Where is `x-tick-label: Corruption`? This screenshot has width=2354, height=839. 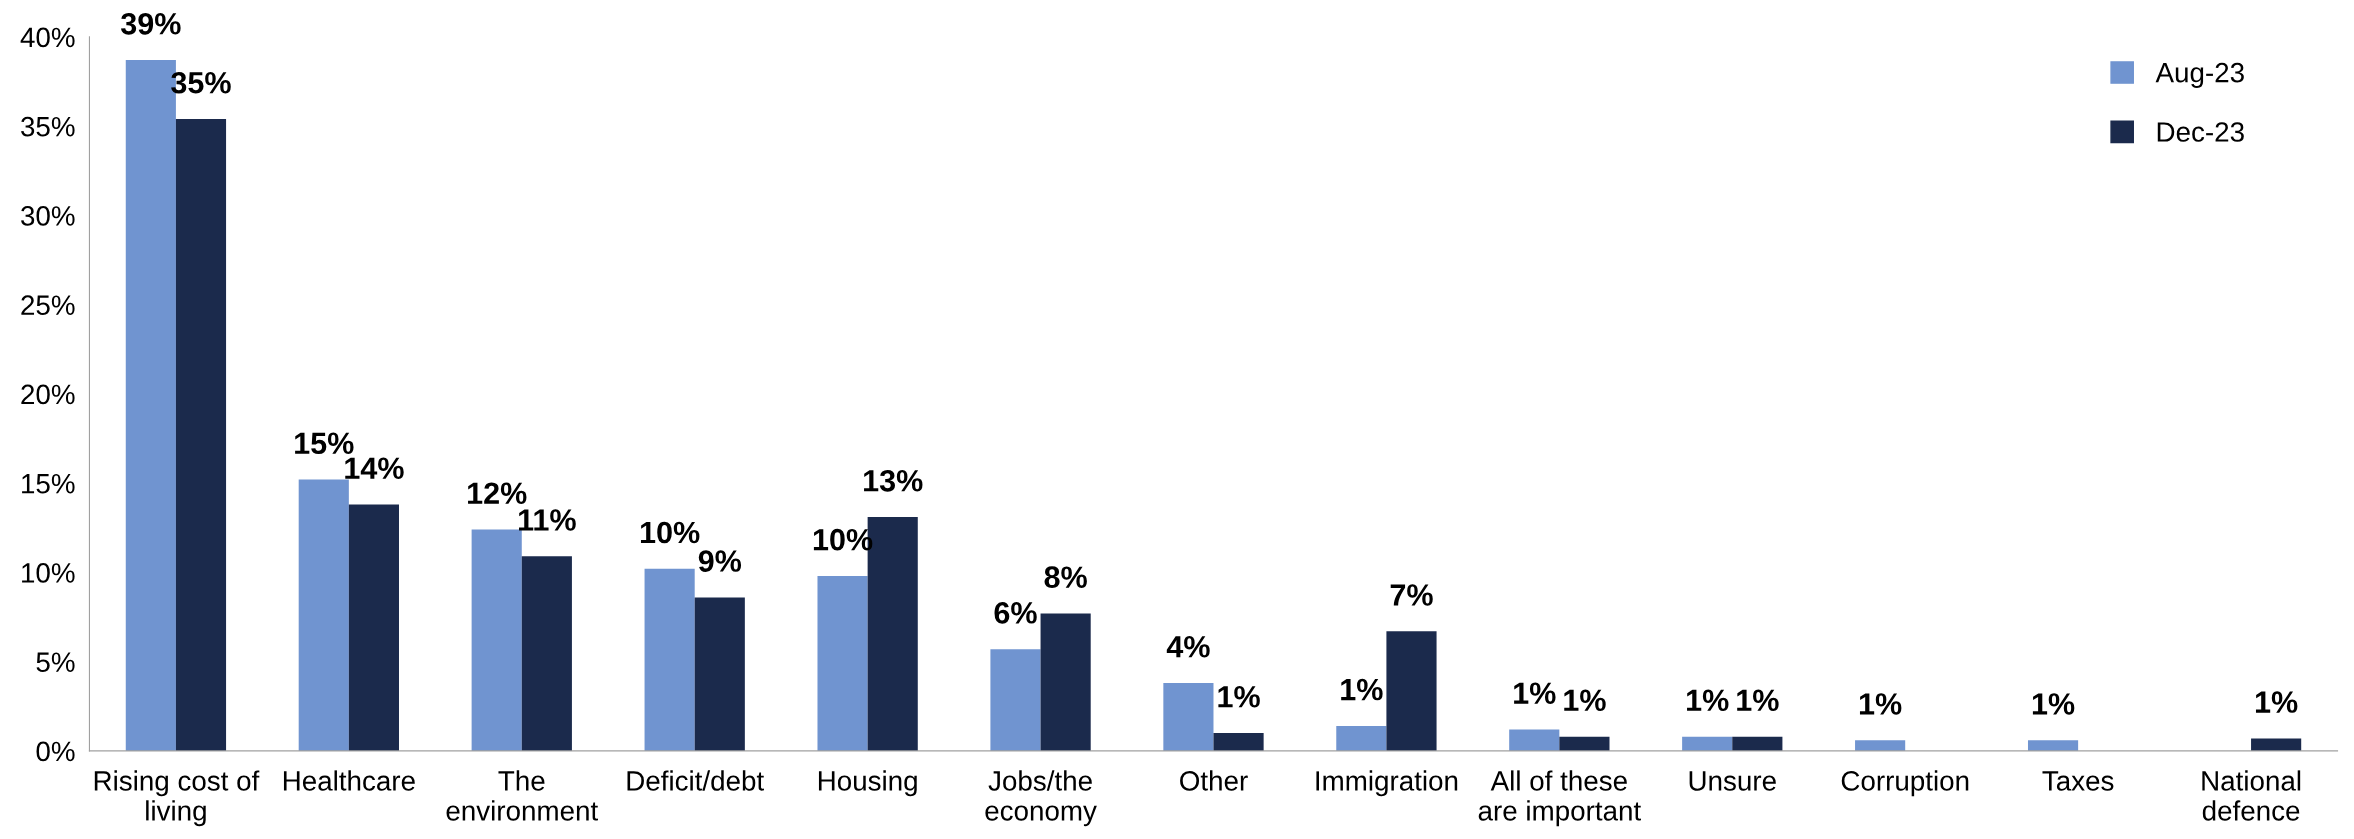
x-tick-label: Corruption is located at coordinates (1905, 783).